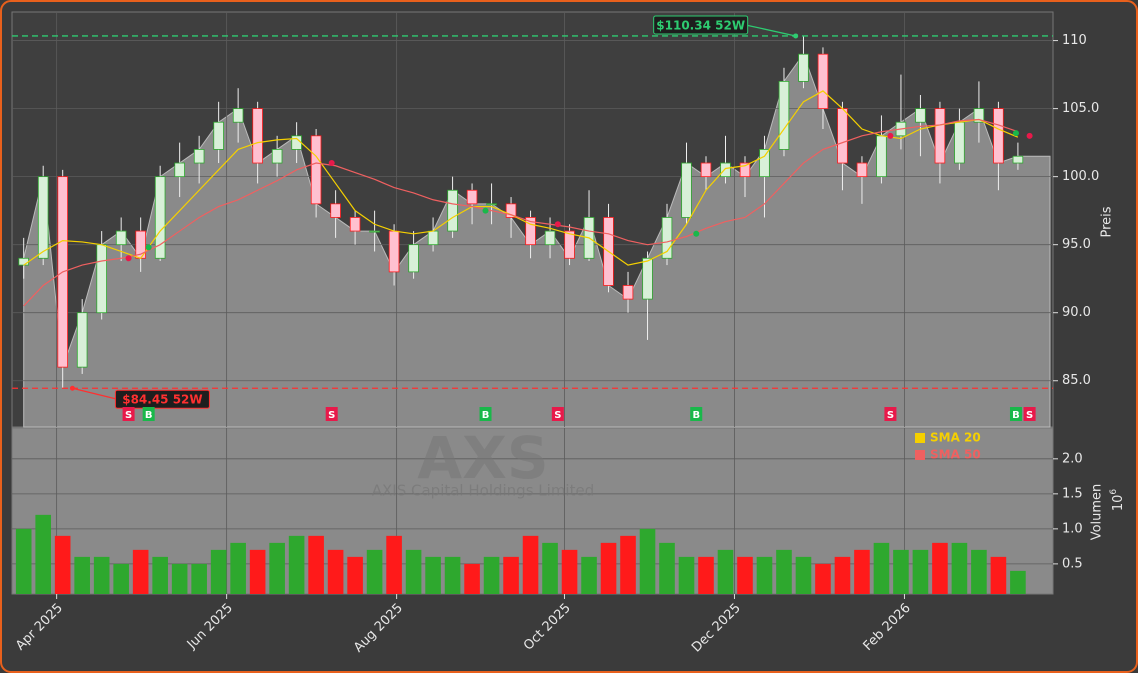 The image size is (1138, 673). I want to click on legend-label: SMA 20, so click(955, 438).